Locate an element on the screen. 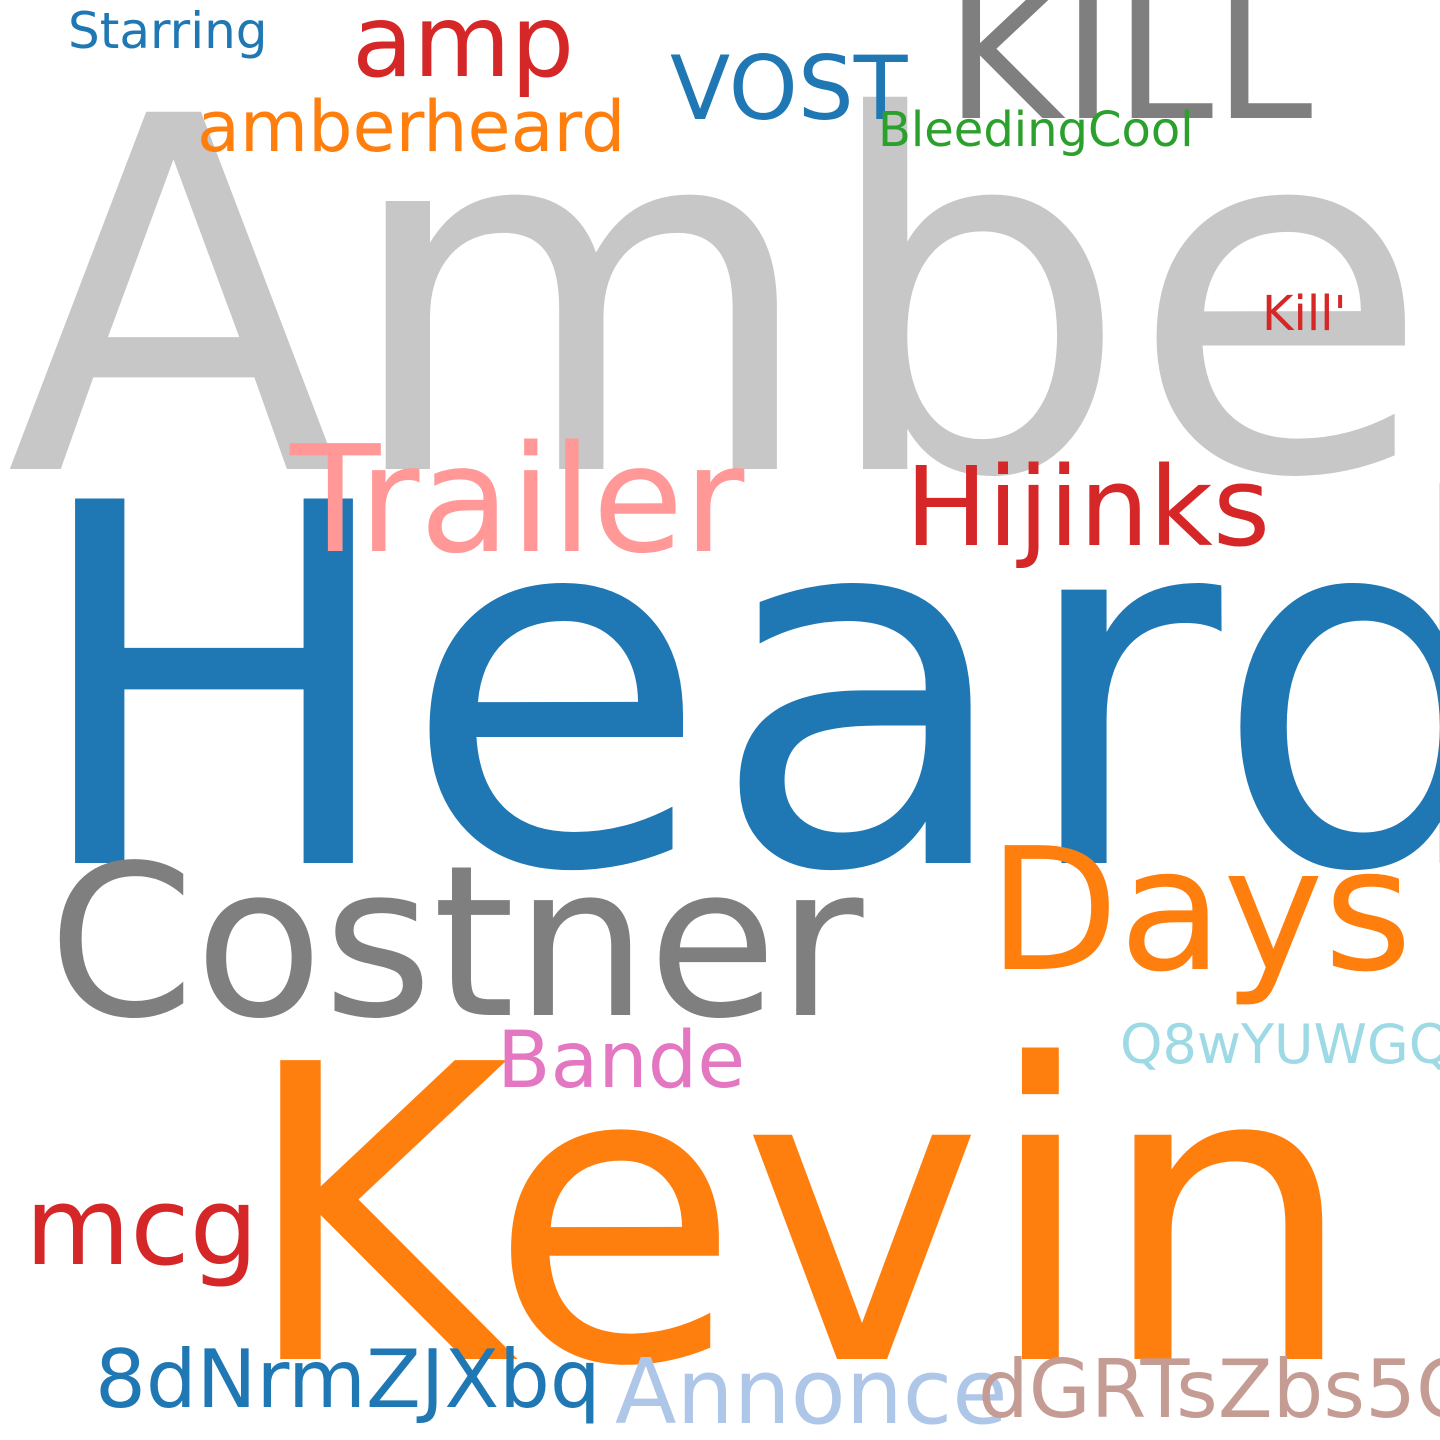 The height and width of the screenshot is (1440, 1440). word-kill-quote: Kill' is located at coordinates (1304, 314).